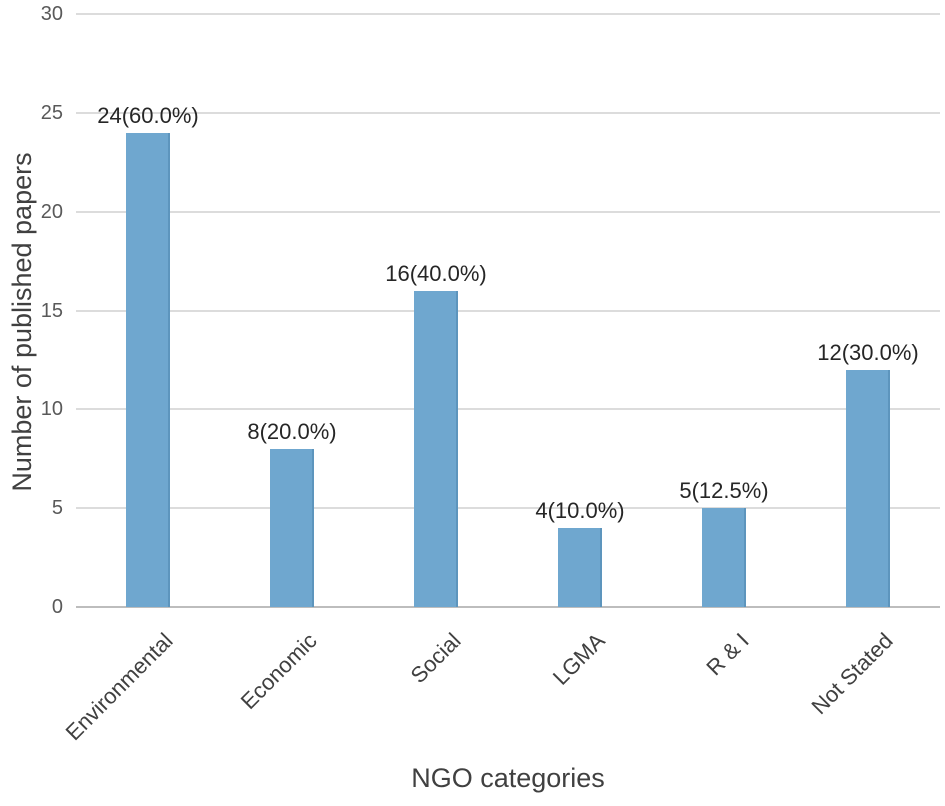  I want to click on x-axis-title: NGO categories, so click(508, 778).